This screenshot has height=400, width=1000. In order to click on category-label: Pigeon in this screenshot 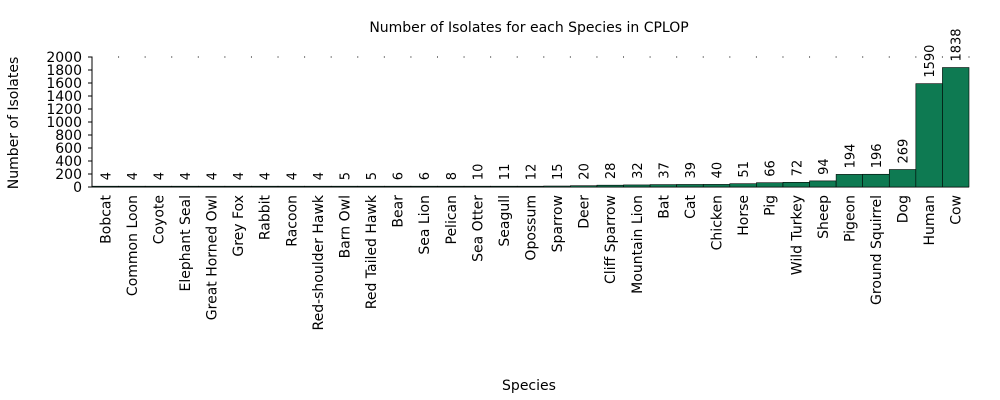, I will do `click(850, 218)`.